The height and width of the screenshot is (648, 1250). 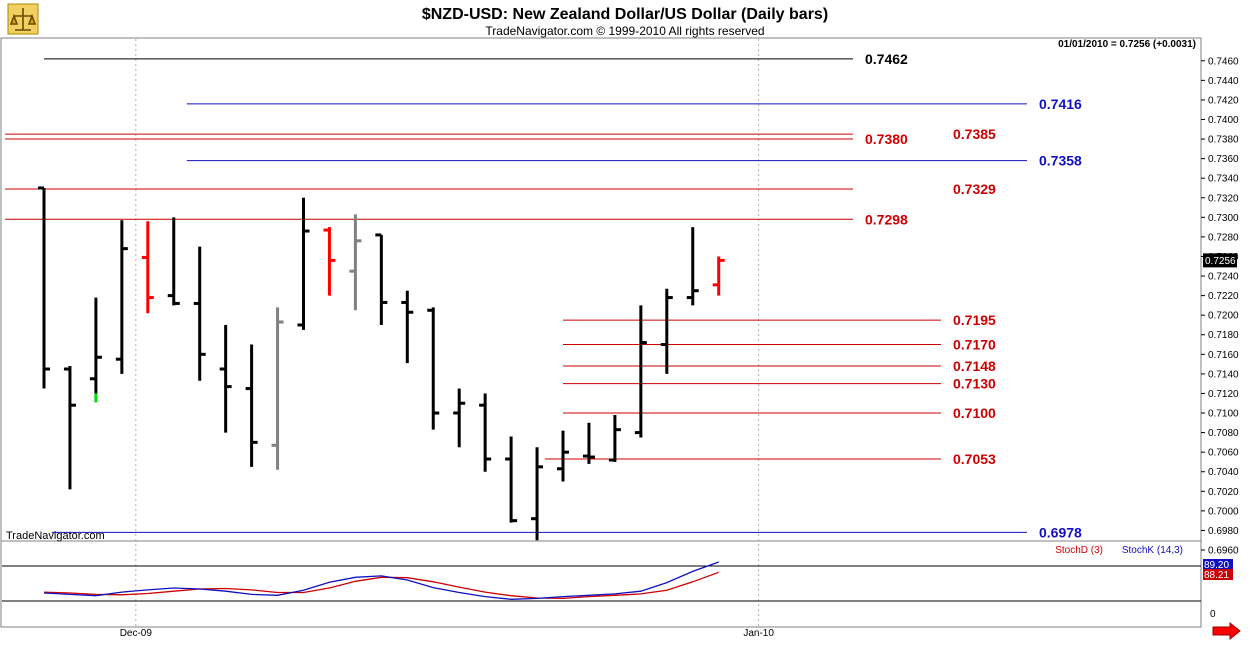 I want to click on level-label: 0.7358, so click(x=1060, y=161).